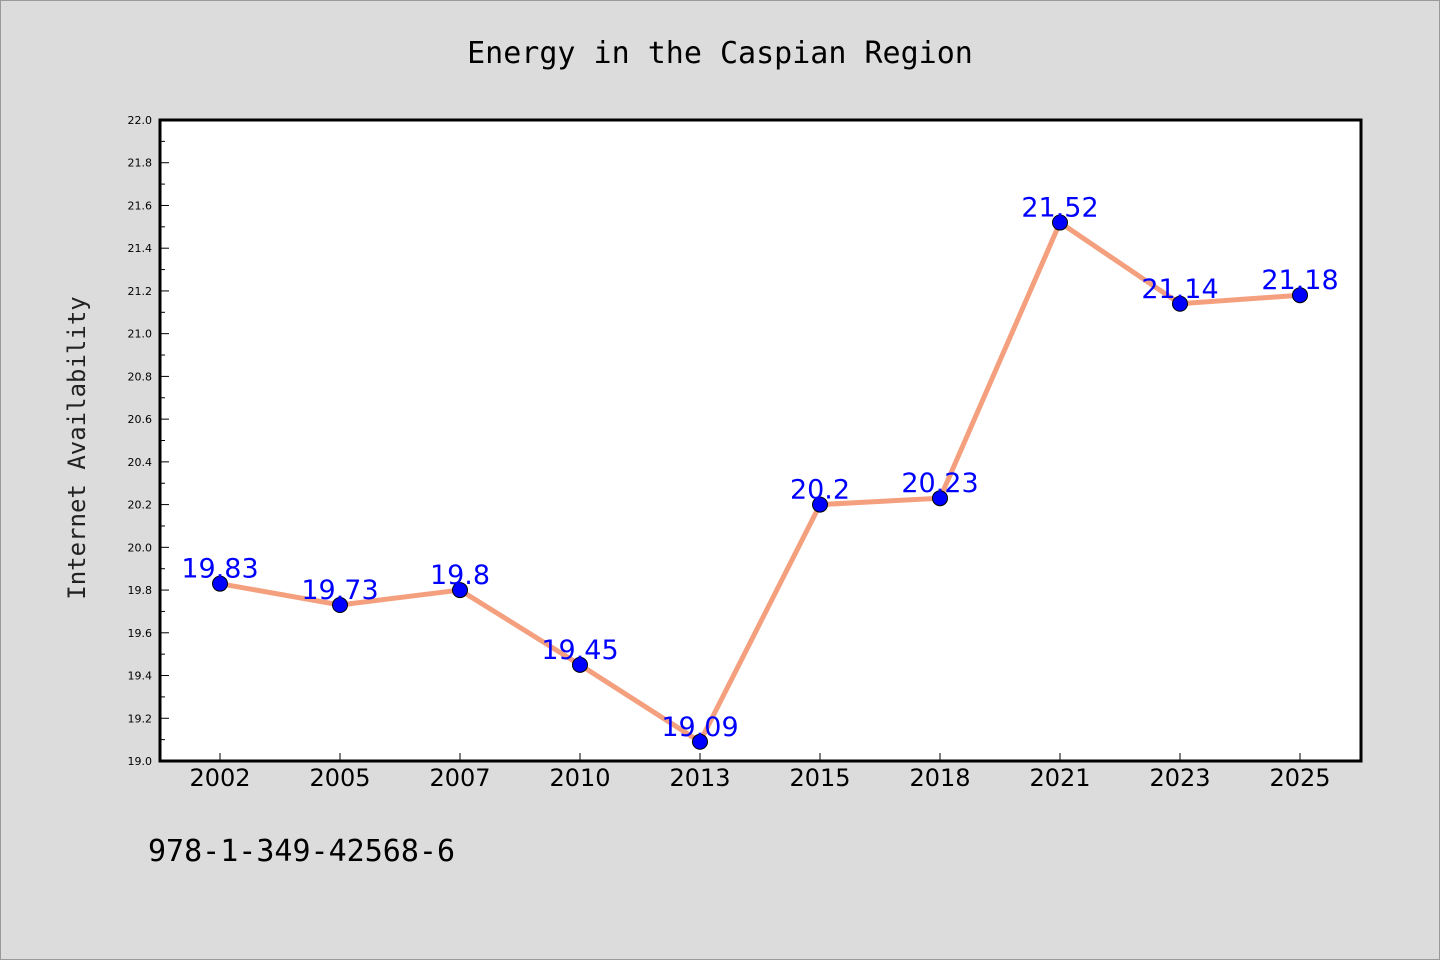 This screenshot has height=960, width=1440. Describe the element at coordinates (140, 248) in the screenshot. I see `y-tick-label: 21.4` at that location.